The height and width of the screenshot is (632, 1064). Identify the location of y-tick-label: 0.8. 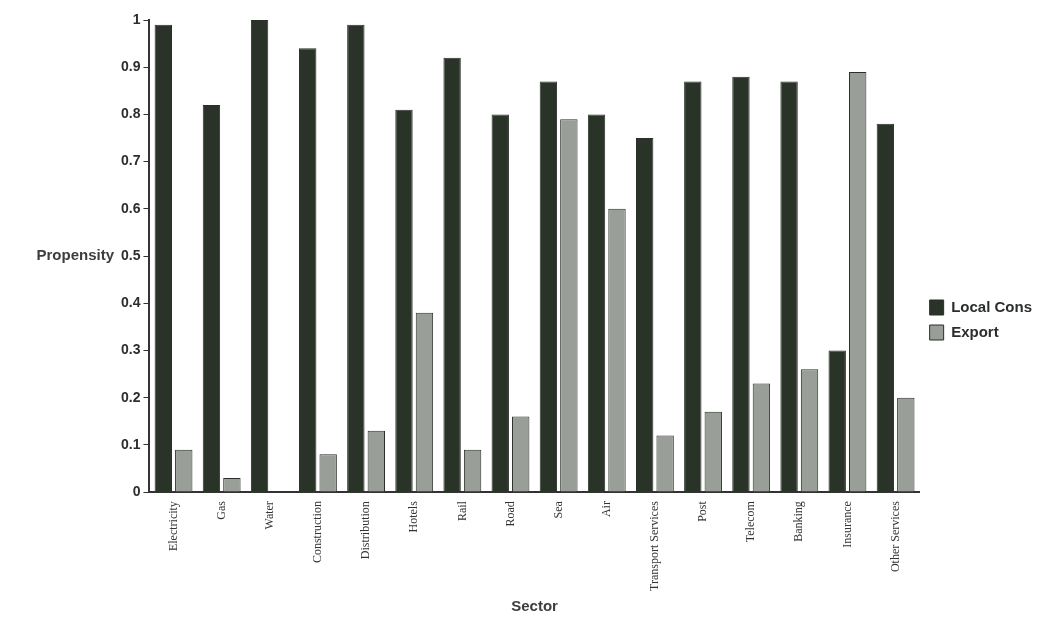
(130, 113).